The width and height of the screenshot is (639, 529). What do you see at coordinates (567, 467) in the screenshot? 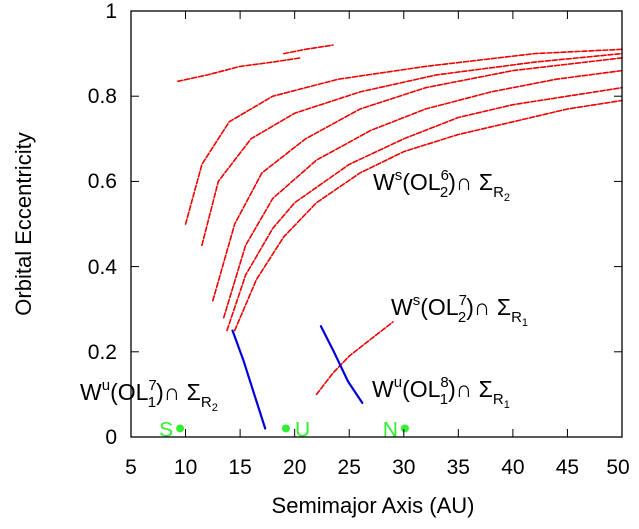
I see `x-tick-label: 45` at bounding box center [567, 467].